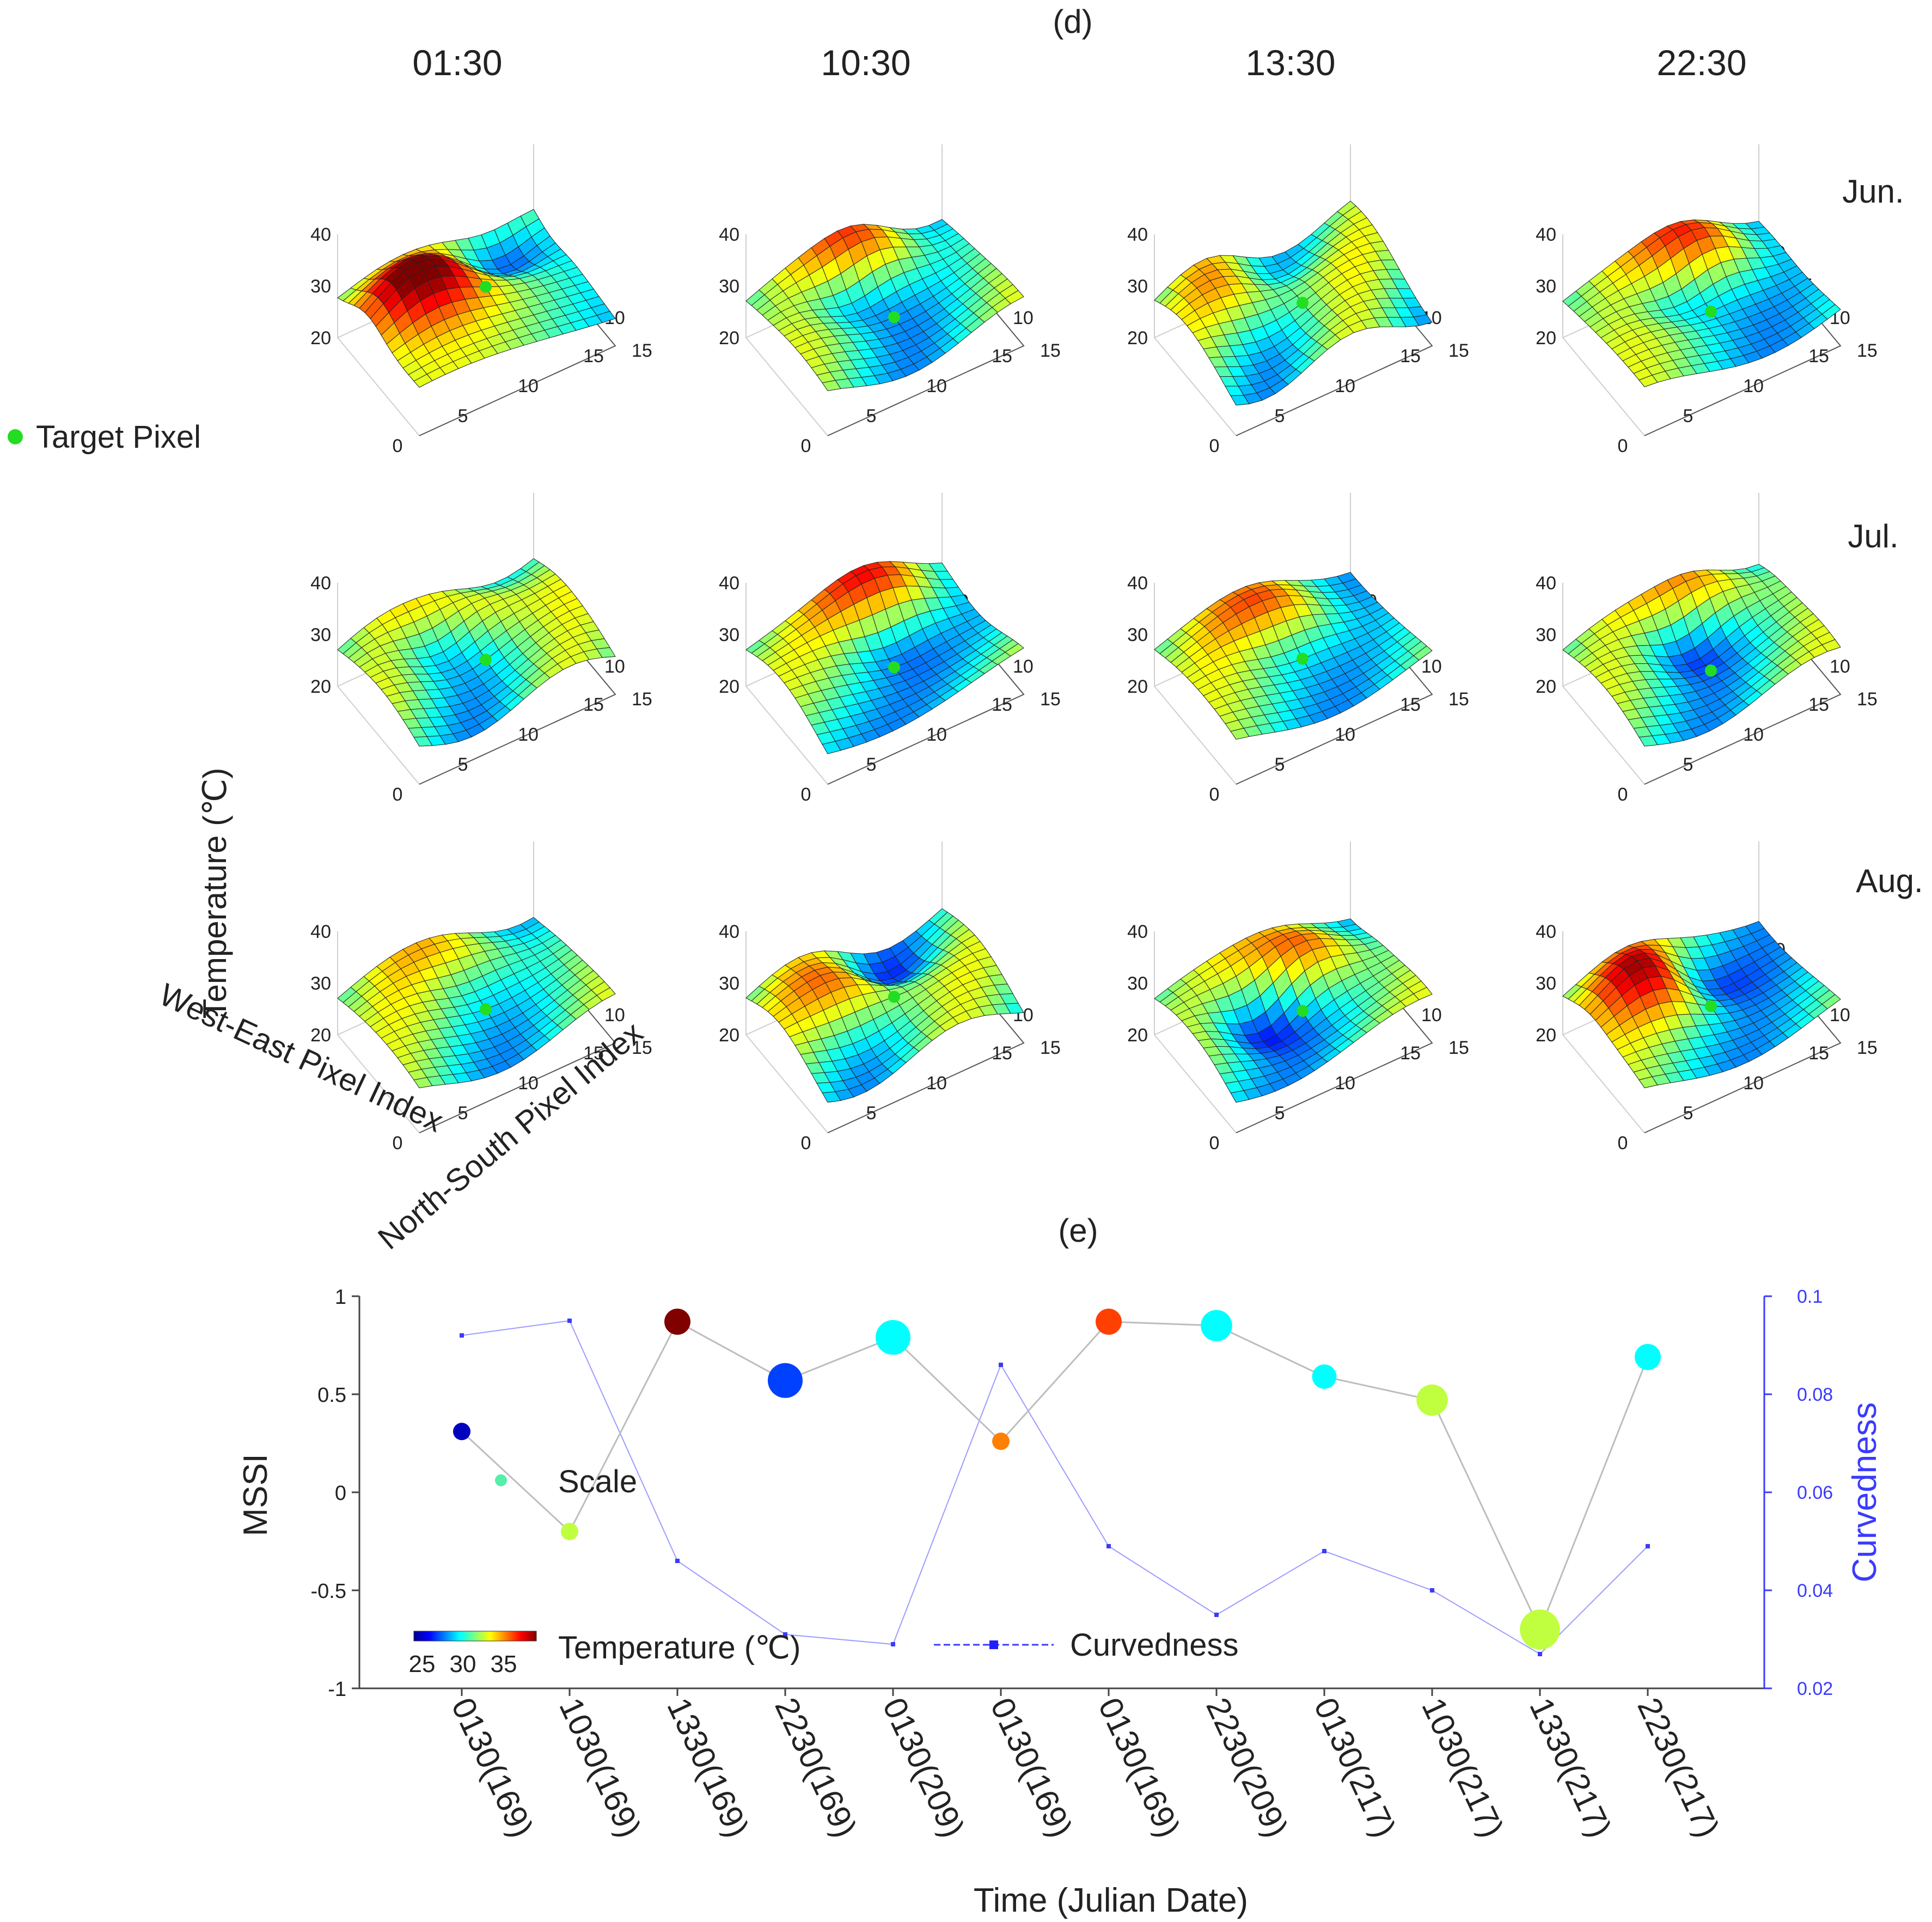 This screenshot has height=1922, width=1932. What do you see at coordinates (1078, 1230) in the screenshot?
I see `panel-e-label: (e)` at bounding box center [1078, 1230].